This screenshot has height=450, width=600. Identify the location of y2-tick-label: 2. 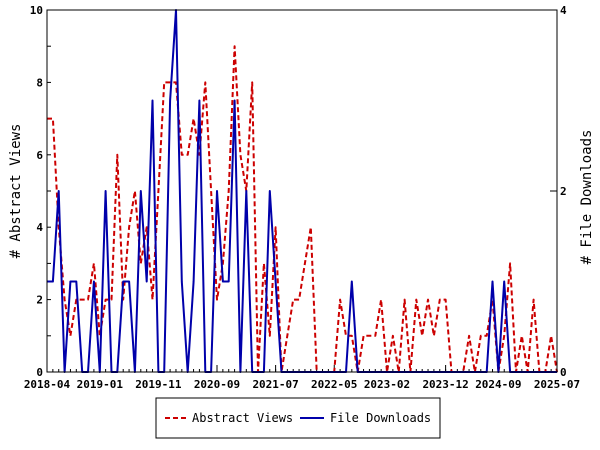
(563, 191).